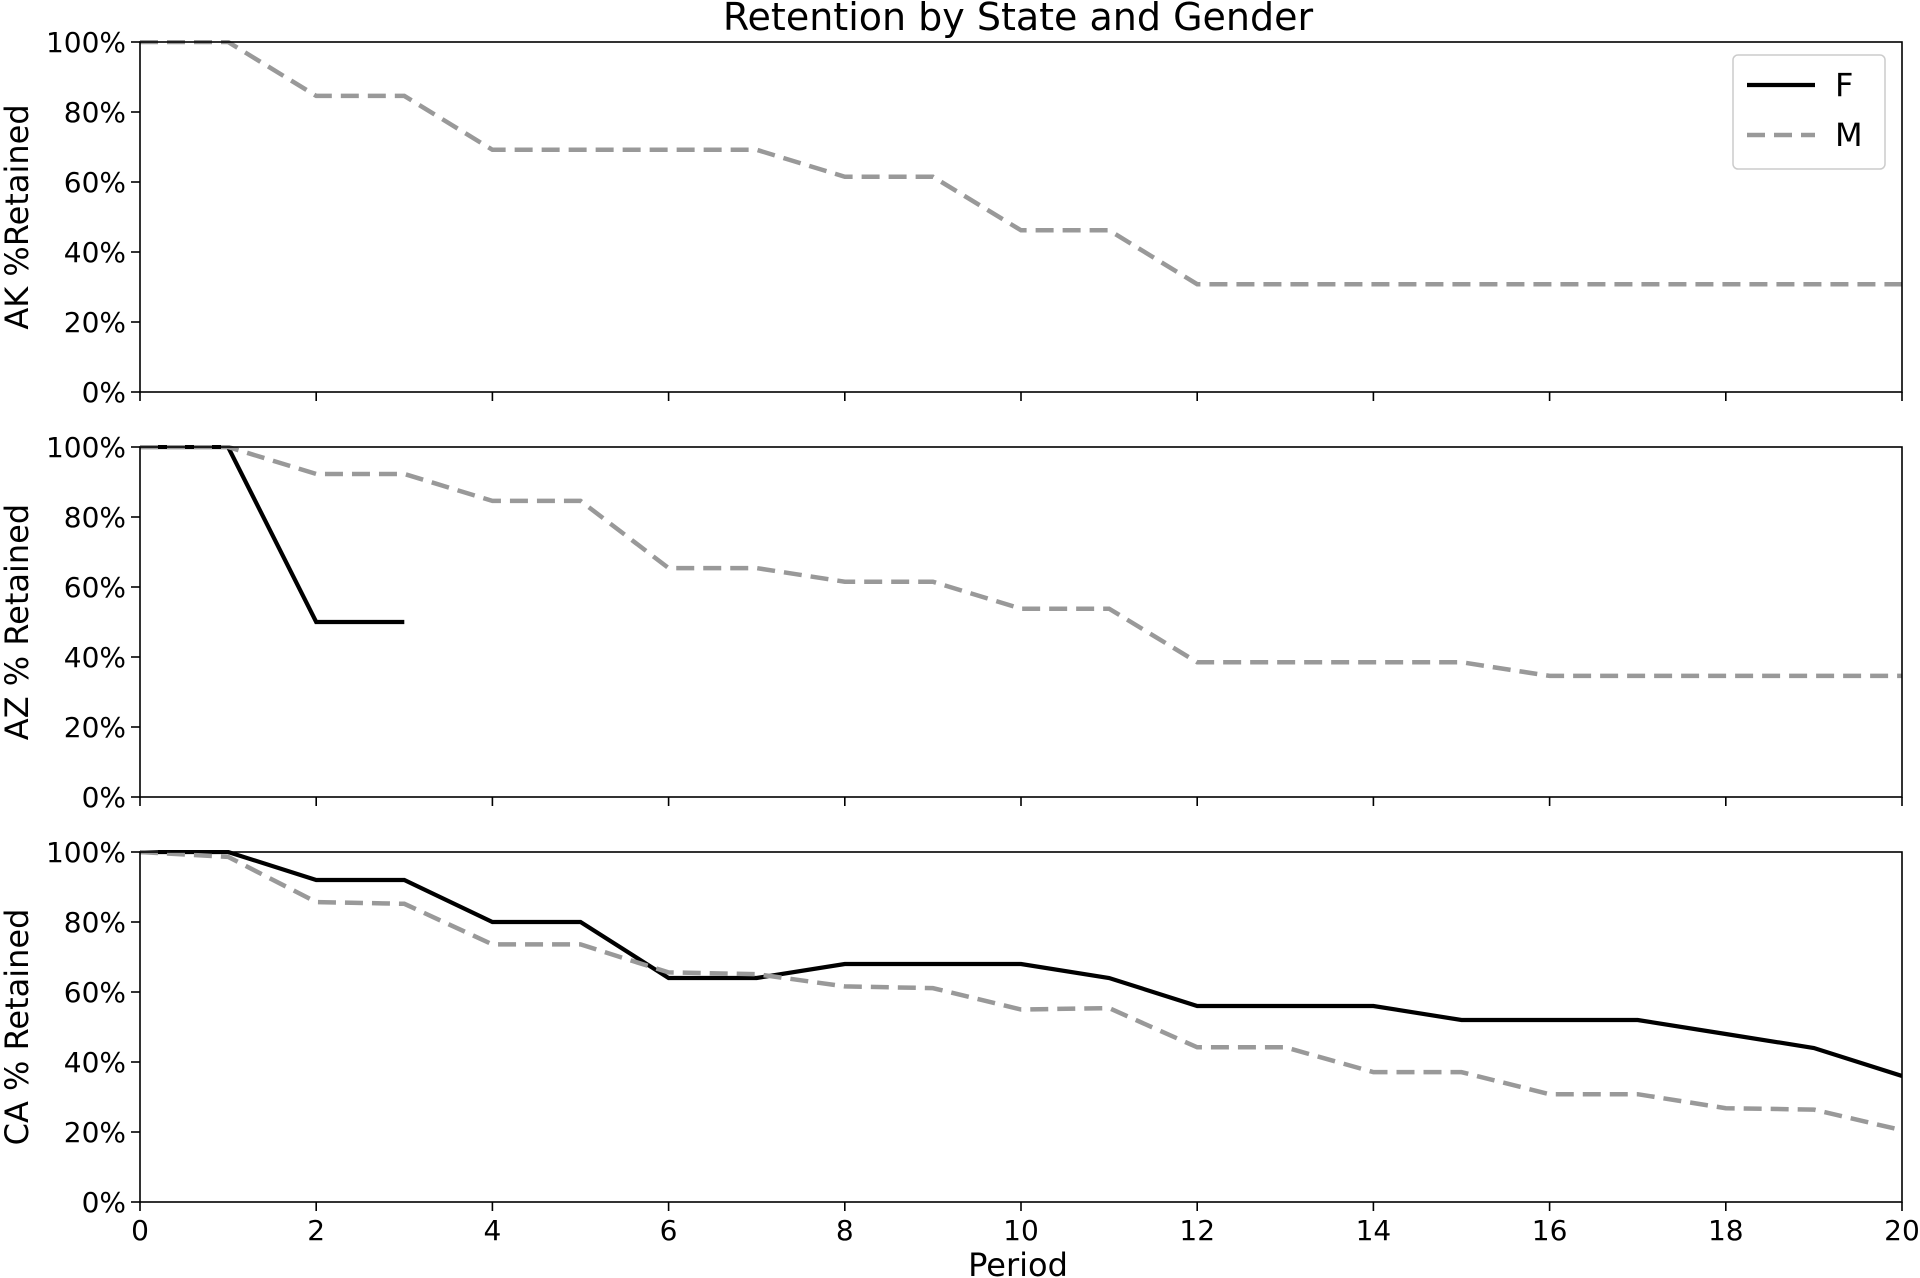 The height and width of the screenshot is (1278, 1920). Describe the element at coordinates (1197, 1230) in the screenshot. I see `x-tick-label: 12` at that location.